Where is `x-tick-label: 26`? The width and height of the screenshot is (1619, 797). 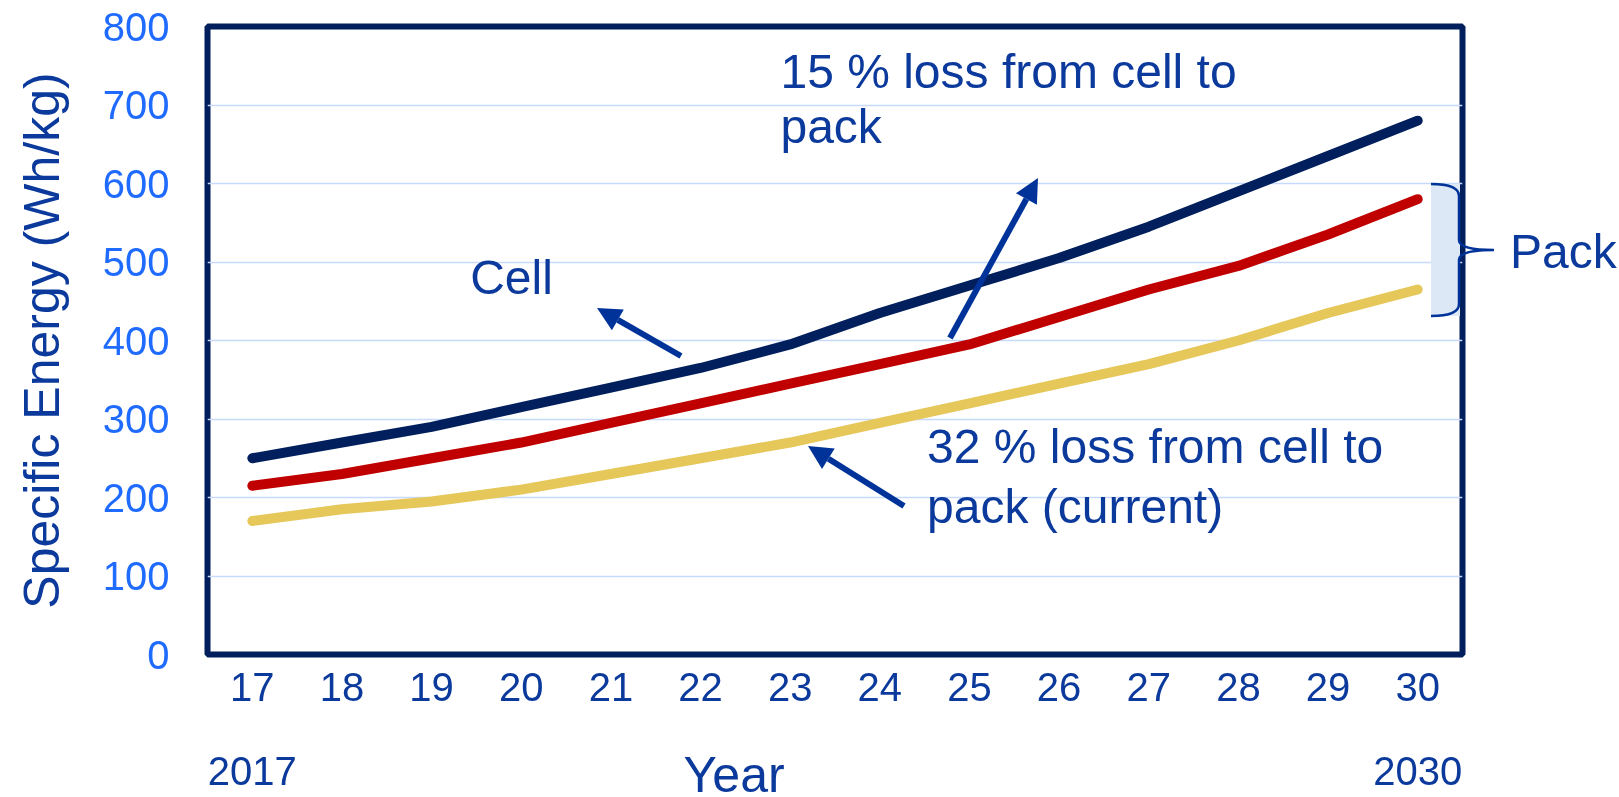
x-tick-label: 26 is located at coordinates (1059, 686).